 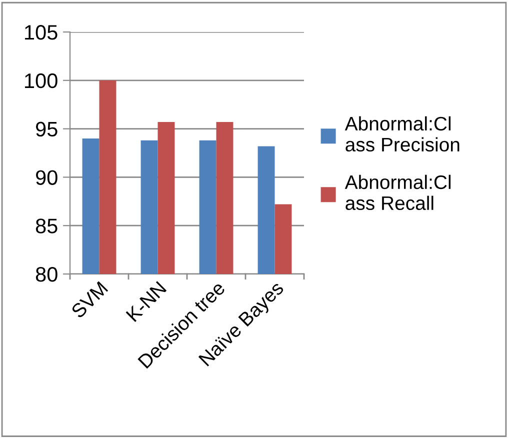 I want to click on legend-label: Abnormal:Class Recall, so click(x=397, y=192).